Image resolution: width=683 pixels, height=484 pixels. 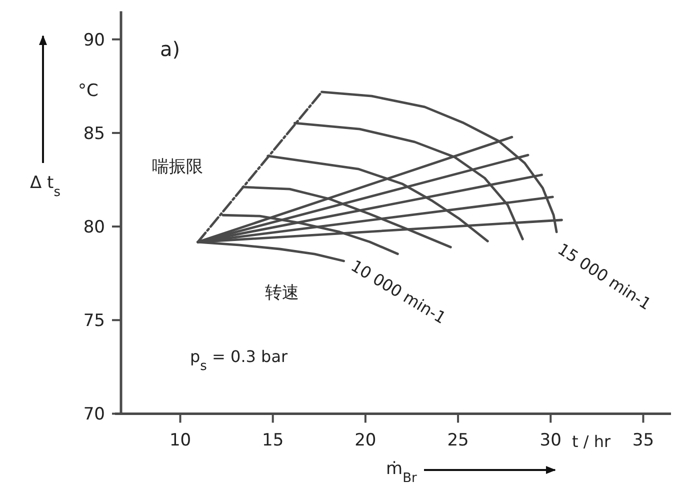 What do you see at coordinates (591, 441) in the screenshot?
I see `text: t / hr` at bounding box center [591, 441].